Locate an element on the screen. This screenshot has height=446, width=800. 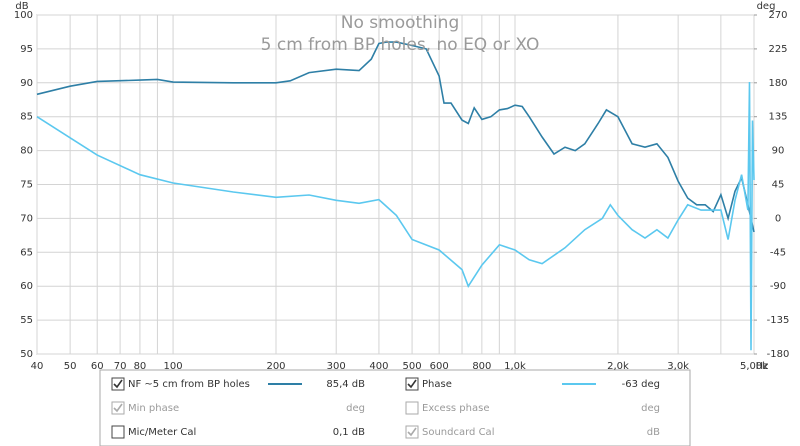
y2-tick-label: 90 is located at coordinates (778, 151).